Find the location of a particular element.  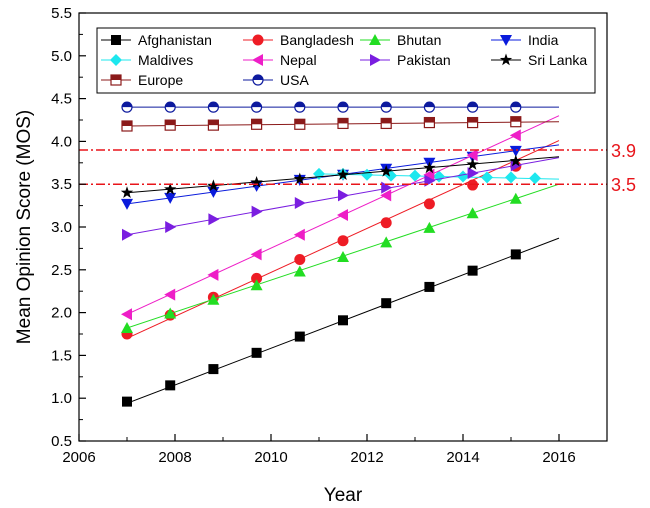

legend-label-afghanistan: Afghanistan is located at coordinates (175, 40).